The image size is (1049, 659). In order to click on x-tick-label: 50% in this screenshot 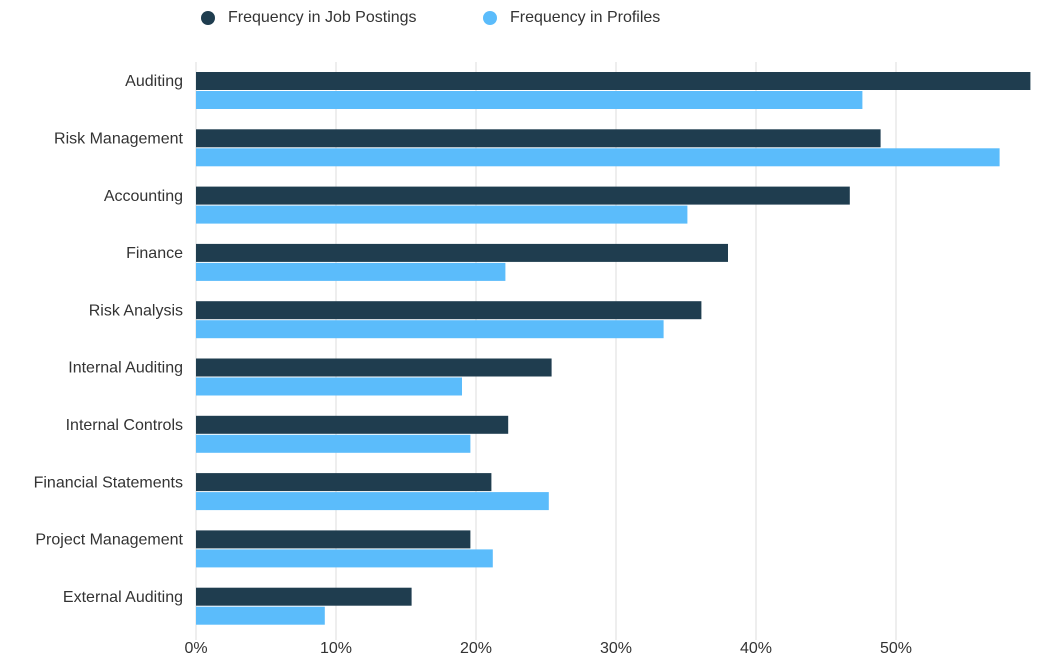, I will do `click(896, 648)`.